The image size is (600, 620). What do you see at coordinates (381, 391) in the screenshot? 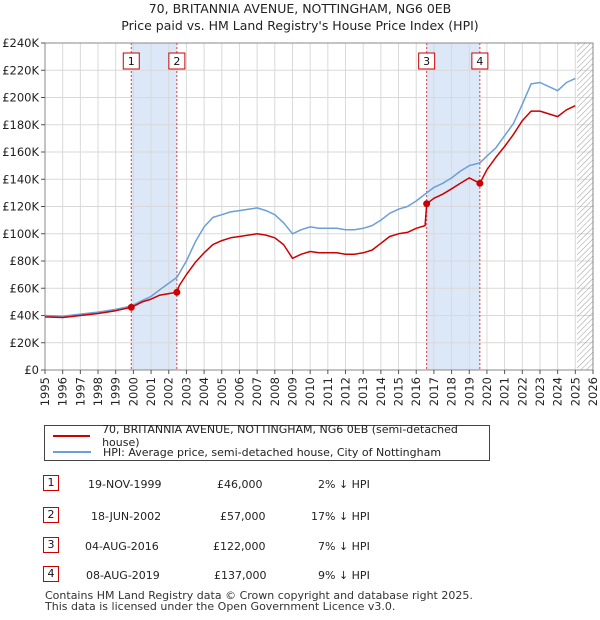
I see `x-tick-label: 2014` at bounding box center [381, 391].